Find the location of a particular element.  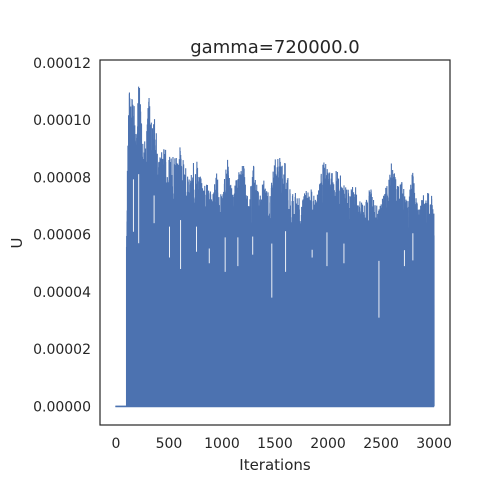

x-tick-label: 1500 is located at coordinates (275, 444).